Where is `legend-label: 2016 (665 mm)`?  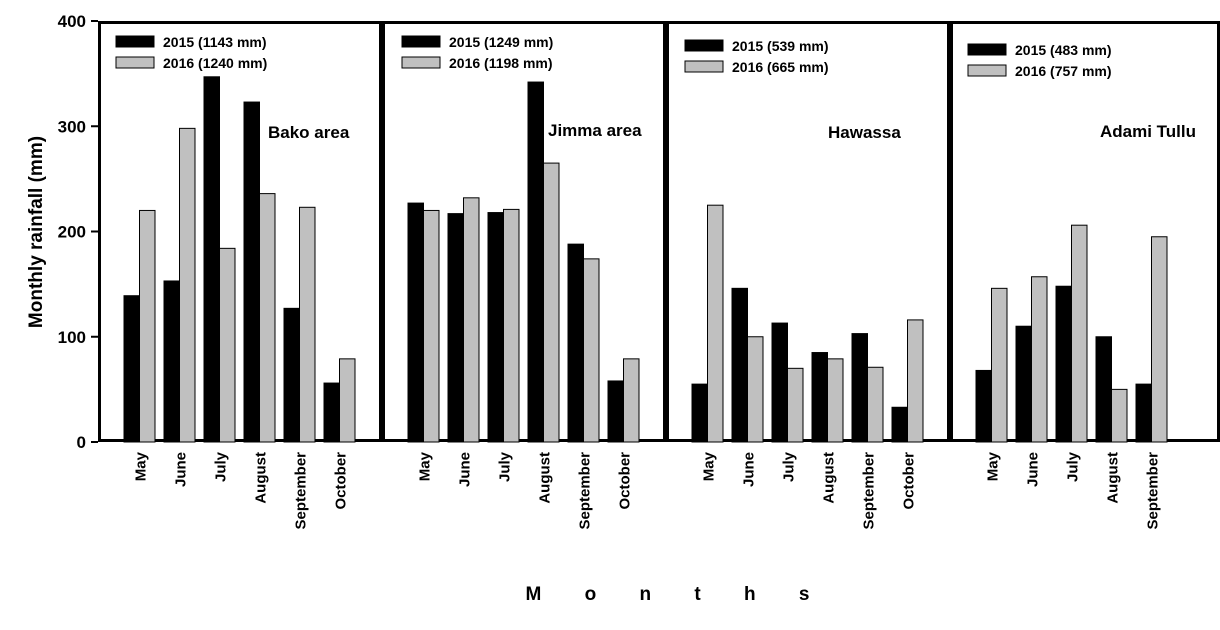
legend-label: 2016 (665 mm) is located at coordinates (780, 67).